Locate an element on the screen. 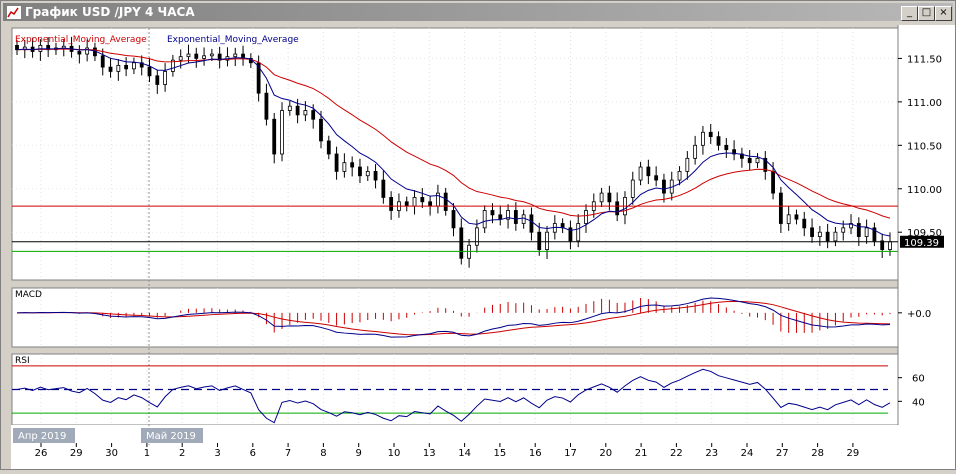  x-tick-label: 6 is located at coordinates (253, 453).